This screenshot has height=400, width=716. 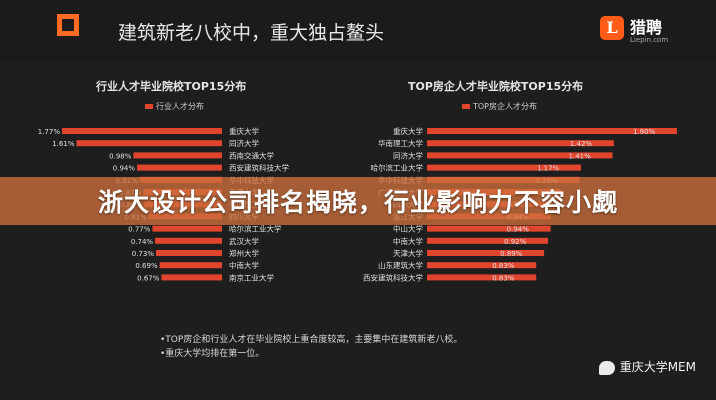 What do you see at coordinates (646, 27) in the screenshot?
I see `brand-name: 猎聘` at bounding box center [646, 27].